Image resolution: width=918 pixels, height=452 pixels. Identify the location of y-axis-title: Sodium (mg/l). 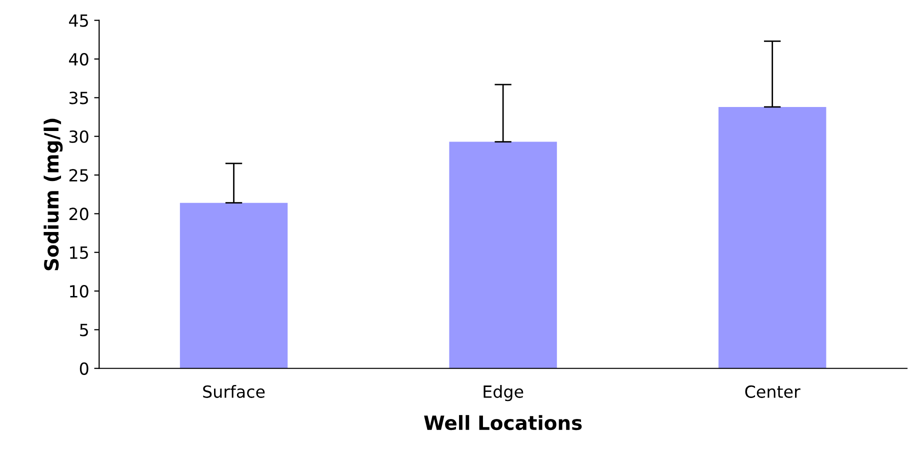
(53, 194).